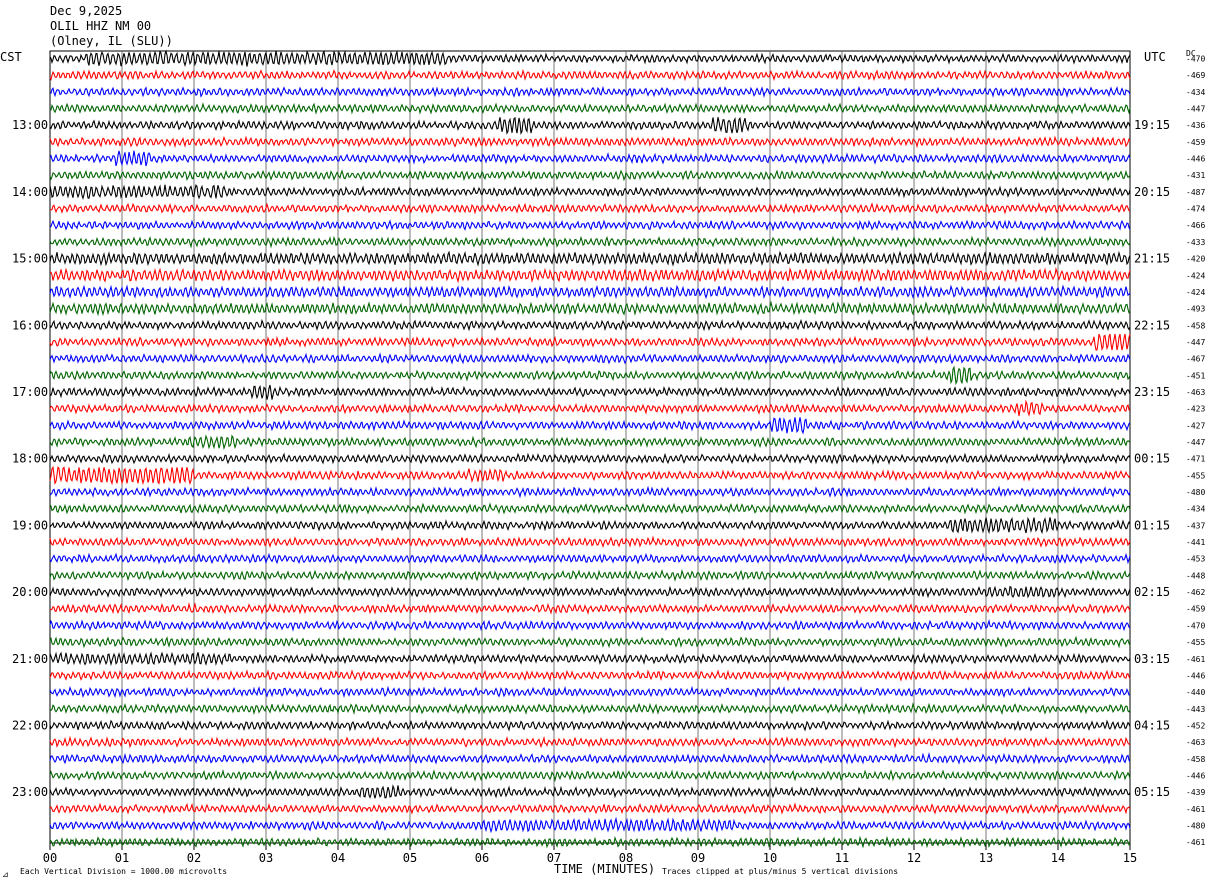  I want to click on x-tick-label: 01, so click(122, 858).